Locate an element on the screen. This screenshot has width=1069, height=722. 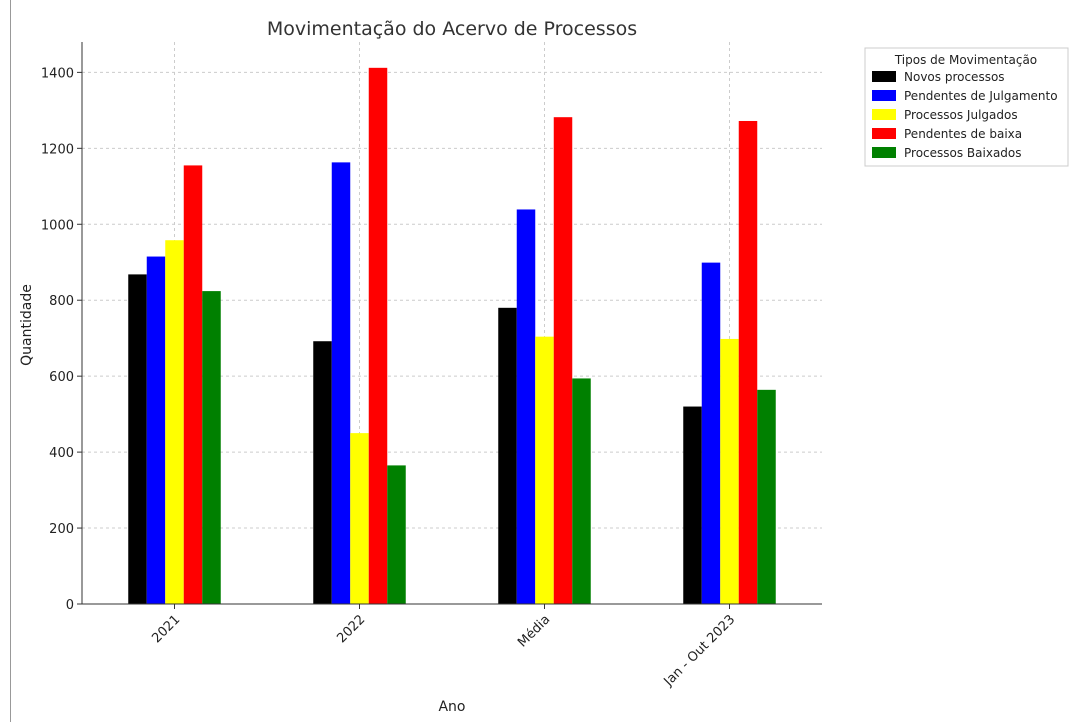
x-tick-labels: 2021 2022 Média Jan - Out 2023 is located at coordinates (443, 651).